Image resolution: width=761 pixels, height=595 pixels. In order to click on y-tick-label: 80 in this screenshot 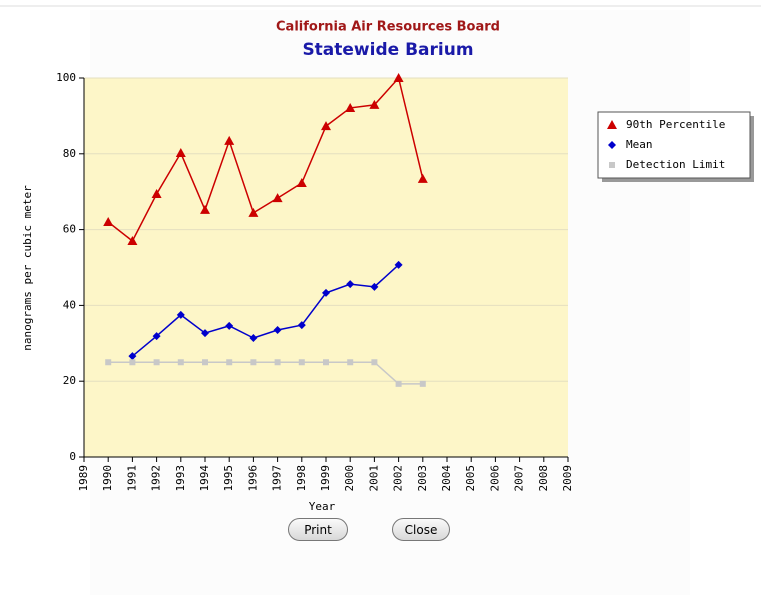, I will do `click(69, 153)`.